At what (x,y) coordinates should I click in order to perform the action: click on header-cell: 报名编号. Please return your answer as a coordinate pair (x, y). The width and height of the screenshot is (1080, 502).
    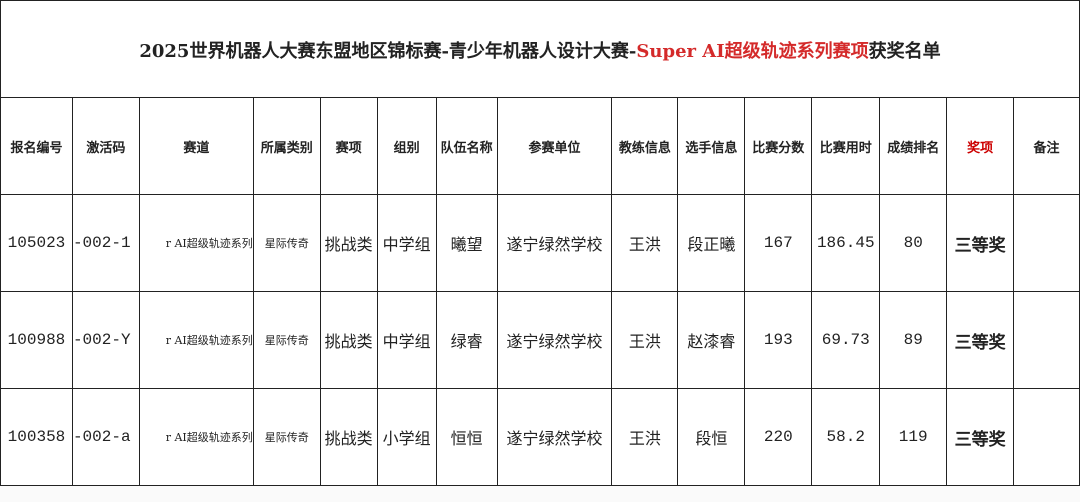
    Looking at the image, I should click on (36, 146).